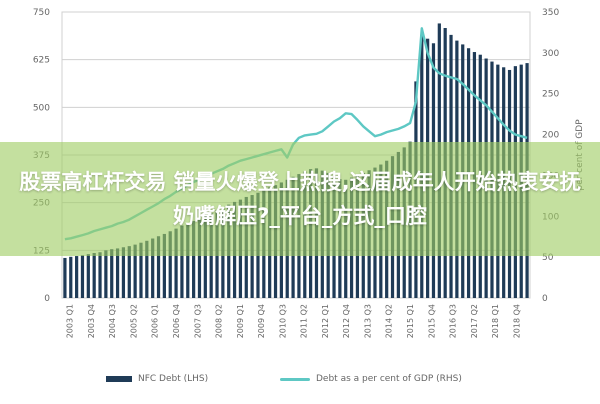 The height and width of the screenshot is (404, 600). I want to click on y-right-tick-label: 300, so click(550, 54).